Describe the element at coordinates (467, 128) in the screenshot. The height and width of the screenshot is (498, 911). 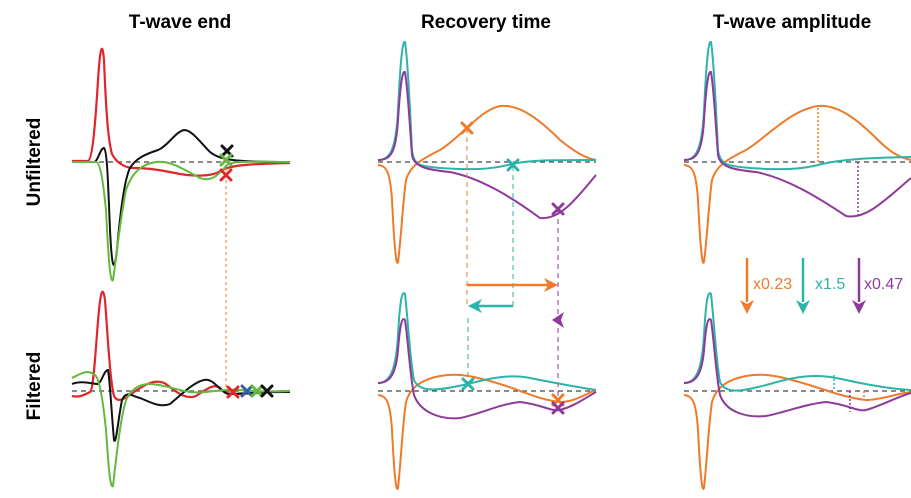
I see `marker-orange` at that location.